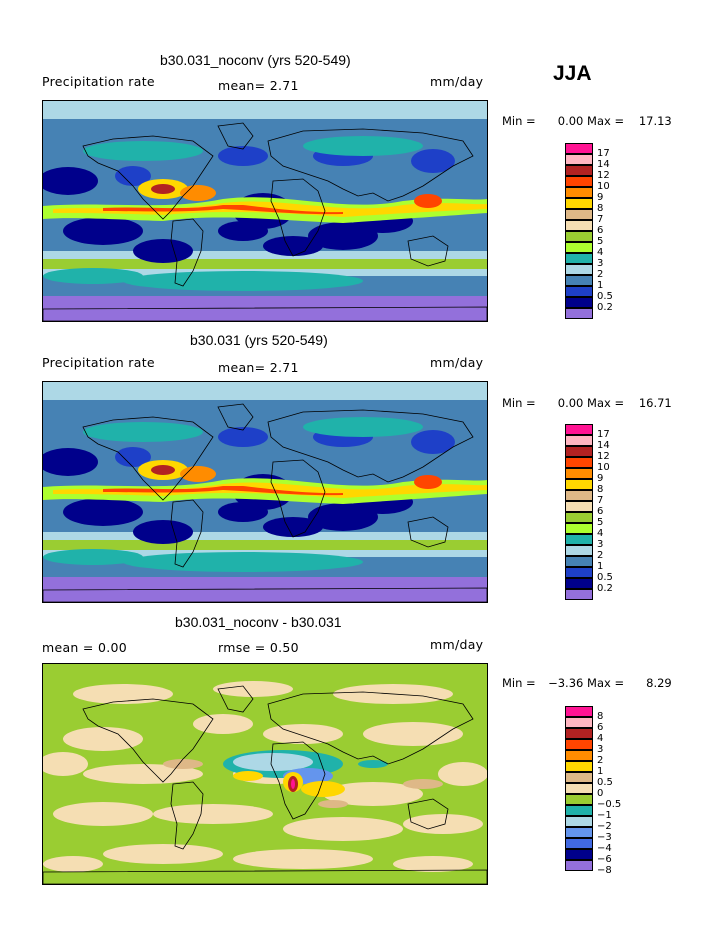  I want to click on legend-label: 12, so click(603, 175).